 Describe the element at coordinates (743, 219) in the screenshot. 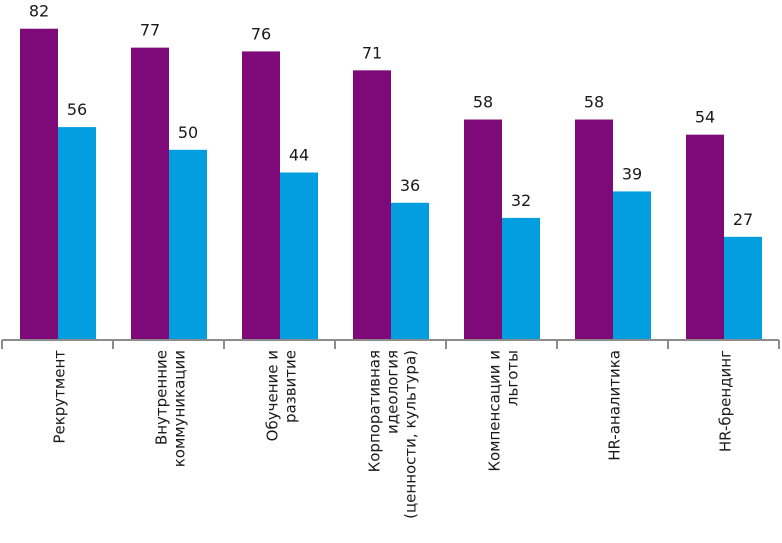

I see `value-label-series-2-7: 27` at that location.